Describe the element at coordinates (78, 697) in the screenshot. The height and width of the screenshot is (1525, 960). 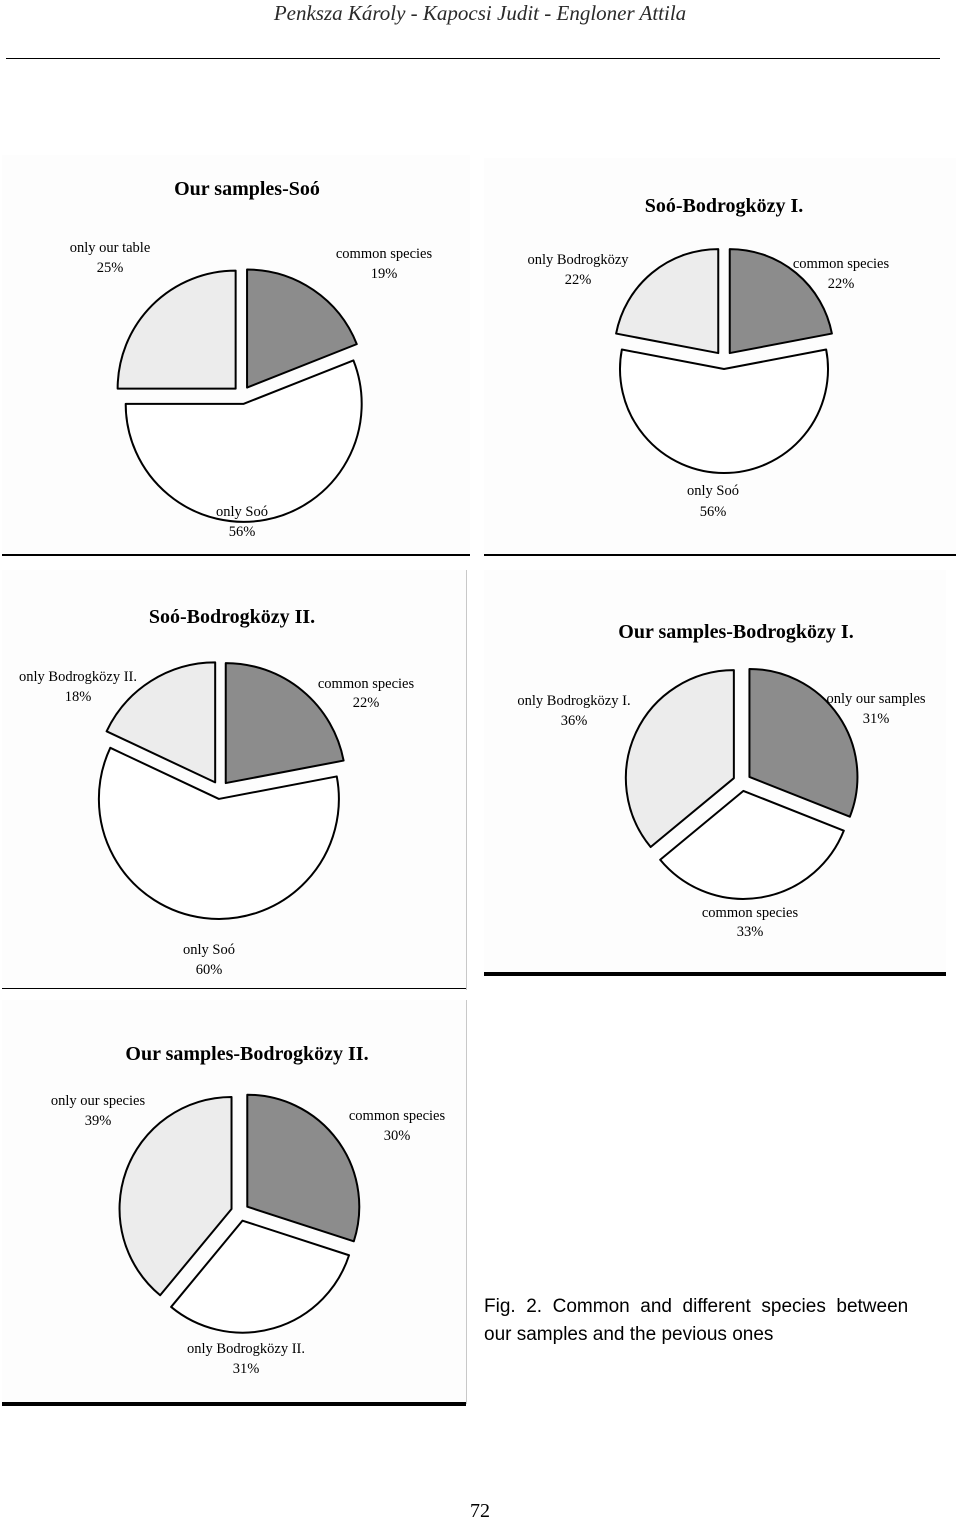
I see `slice-percent: 18%` at that location.